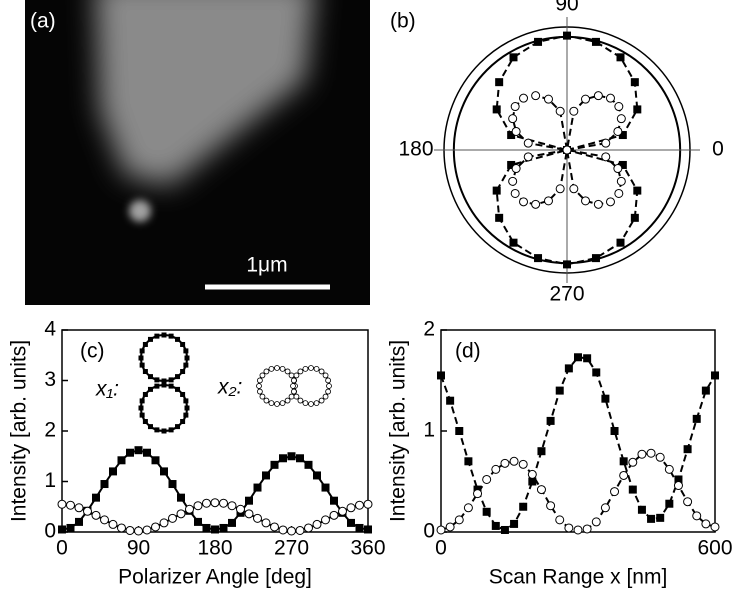 This screenshot has height=594, width=733. What do you see at coordinates (578, 444) in the screenshot?
I see `series-line` at bounding box center [578, 444].